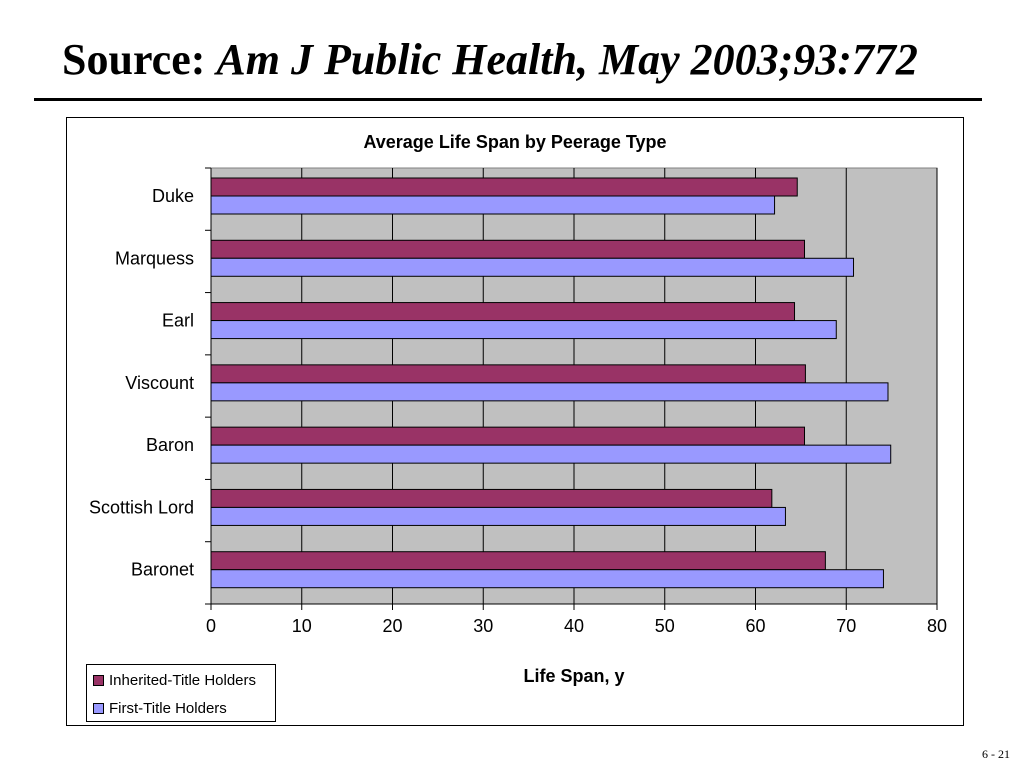 This screenshot has height=768, width=1024. What do you see at coordinates (168, 708) in the screenshot?
I see `legend-label-first: First-Title Holders` at bounding box center [168, 708].